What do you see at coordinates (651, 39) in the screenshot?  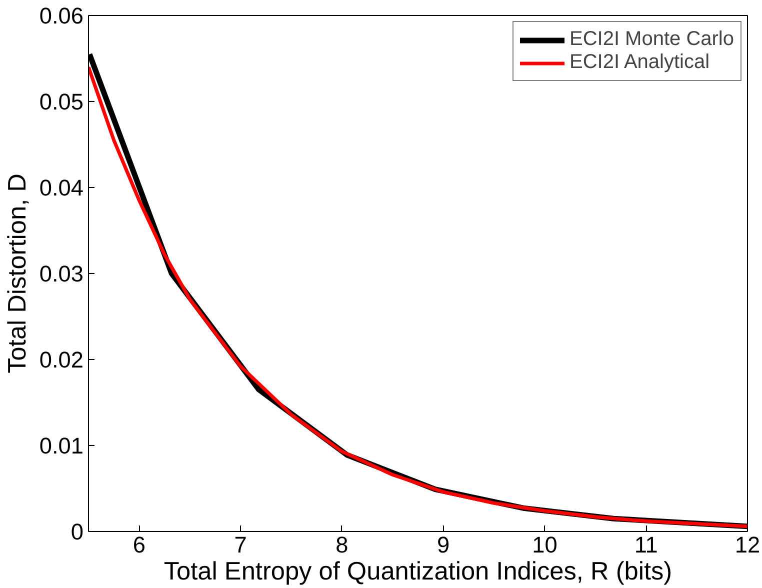 I see `legend-label: ECI2I Monte Carlo` at bounding box center [651, 39].